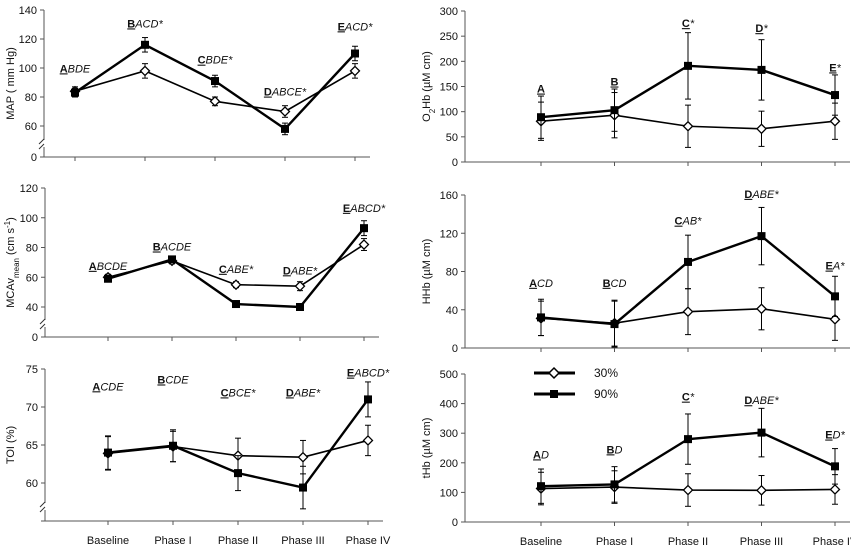  I want to click on y-tick-label: 500, so click(449, 375).